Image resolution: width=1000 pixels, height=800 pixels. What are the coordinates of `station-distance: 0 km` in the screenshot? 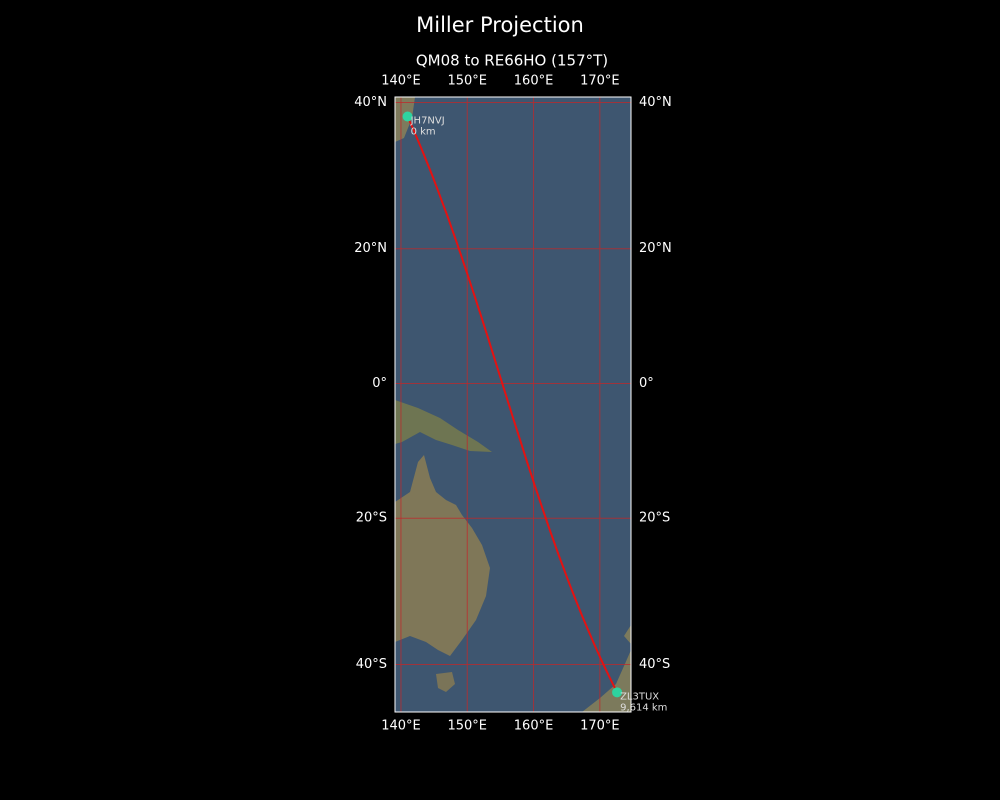 It's located at (423, 132).